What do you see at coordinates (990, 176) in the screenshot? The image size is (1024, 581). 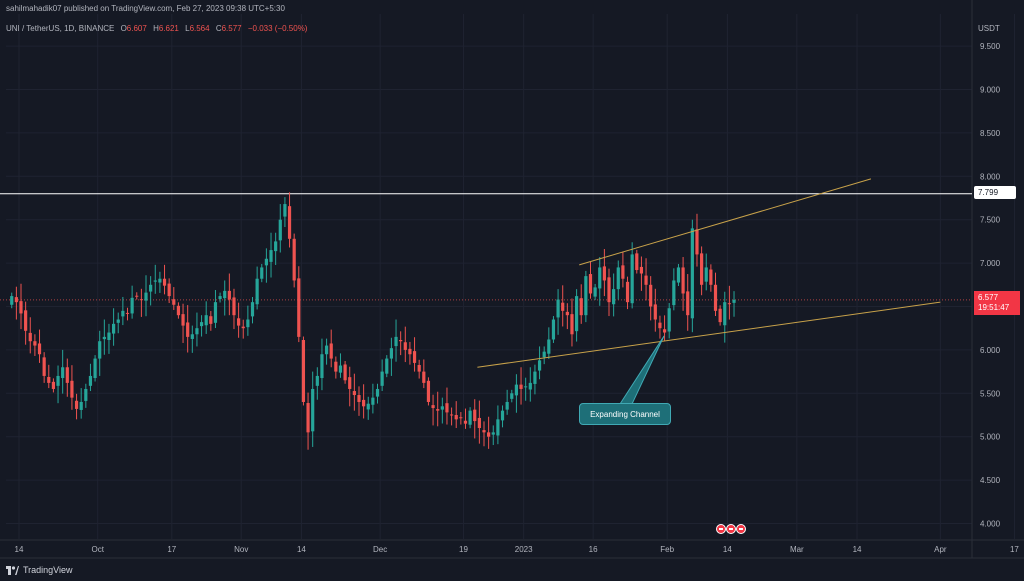 I see `y-tick-label: 8.000` at bounding box center [990, 176].